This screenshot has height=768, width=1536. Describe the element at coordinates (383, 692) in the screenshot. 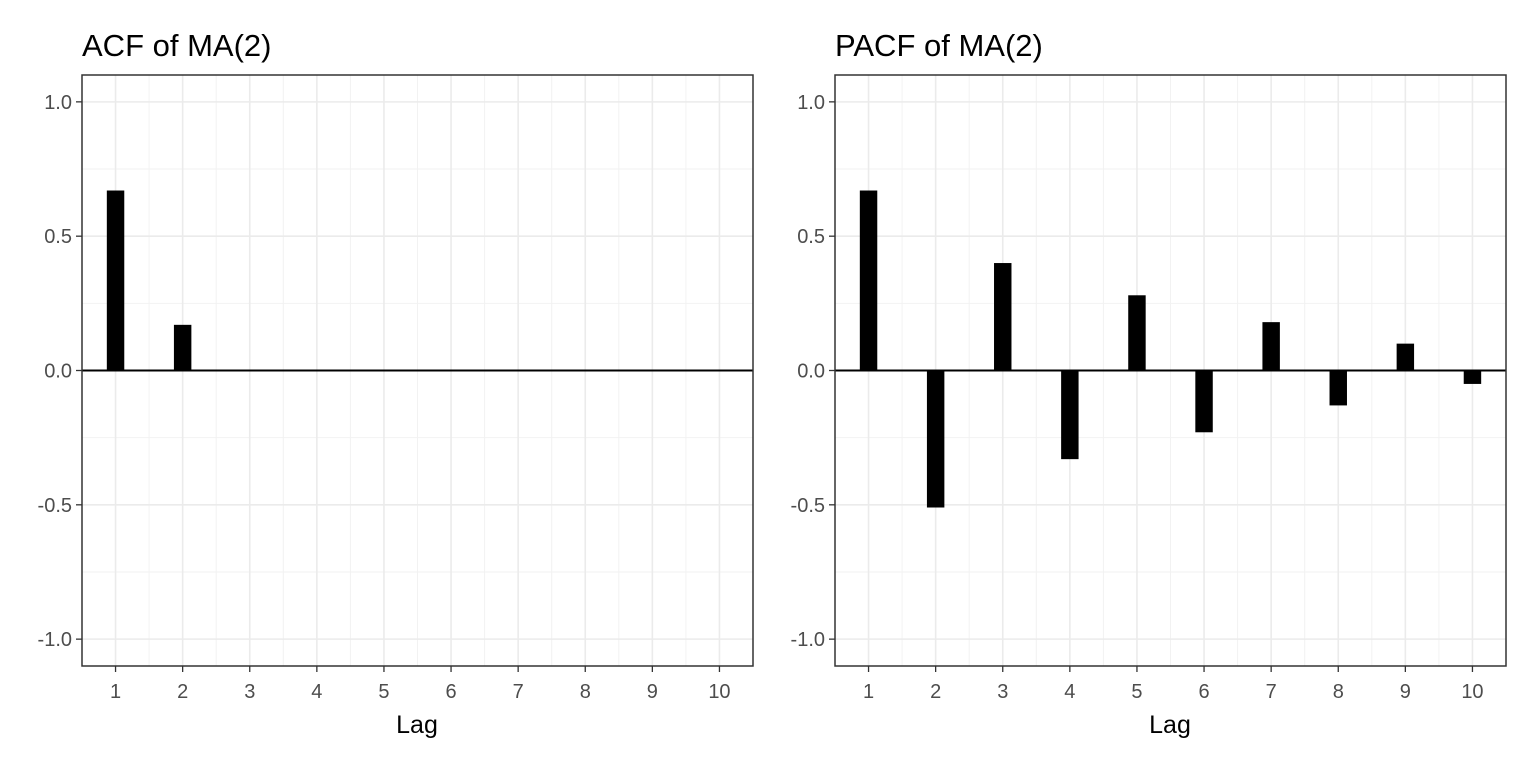

I see `acf-x-tick-label: 5` at that location.